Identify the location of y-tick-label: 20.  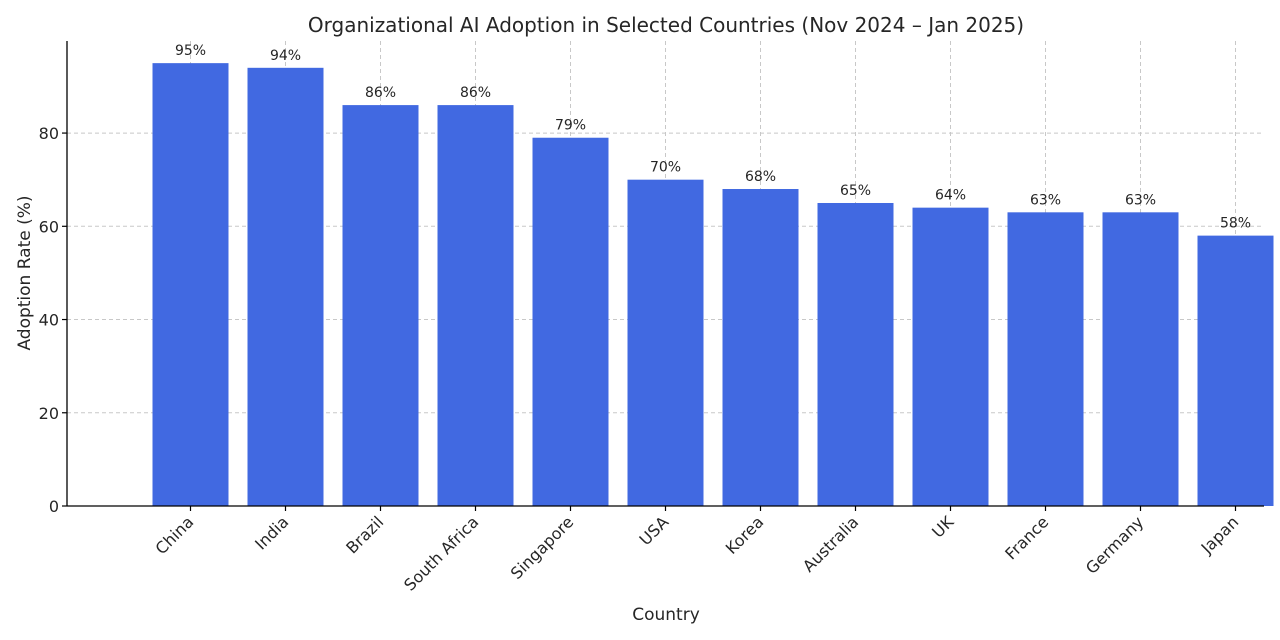
(49, 413).